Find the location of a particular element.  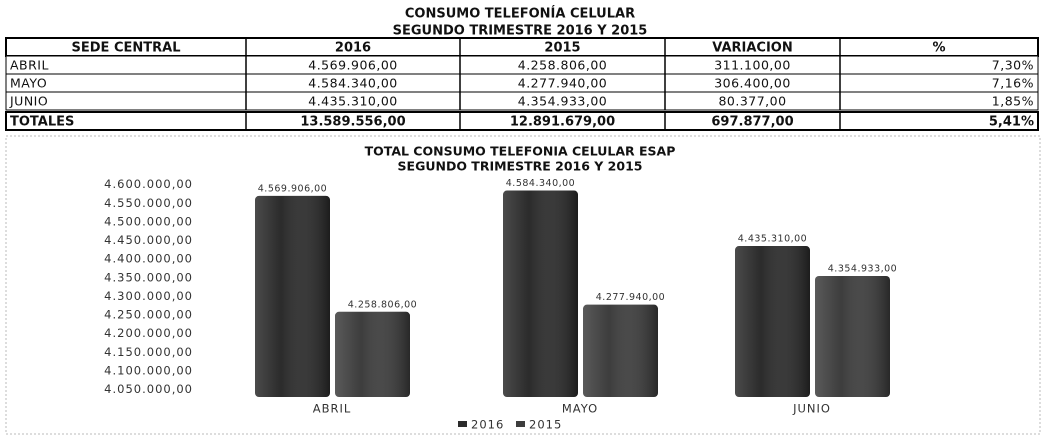

table-cell: 7,16% is located at coordinates (1013, 83).